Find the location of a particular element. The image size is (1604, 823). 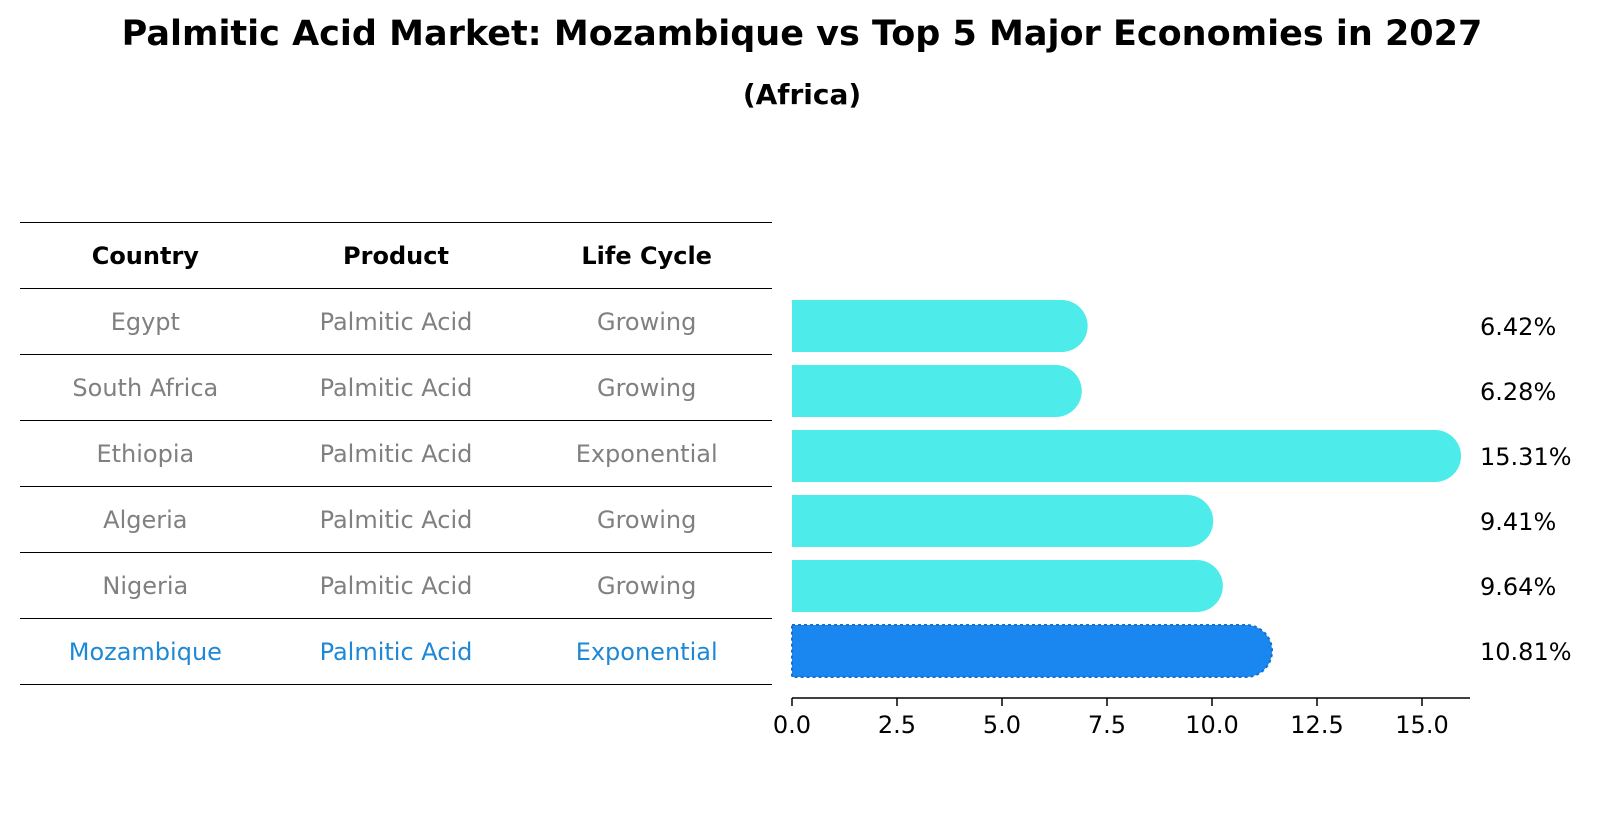

bar-value-label: 15.31% is located at coordinates (1526, 457).